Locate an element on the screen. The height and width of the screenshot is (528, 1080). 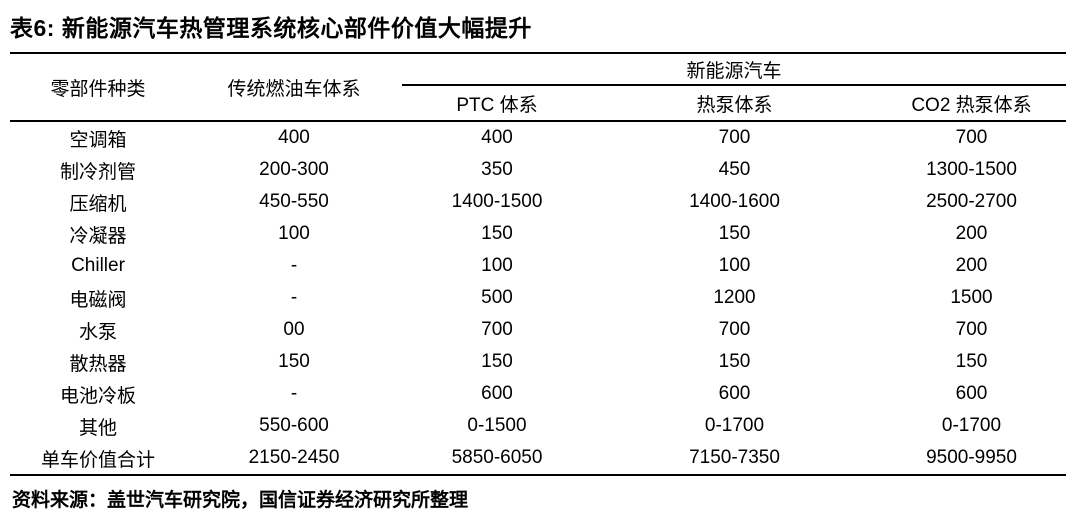
table-row: 制冷剂管 200-300 350 450 1300-1500 is located at coordinates (538, 170).